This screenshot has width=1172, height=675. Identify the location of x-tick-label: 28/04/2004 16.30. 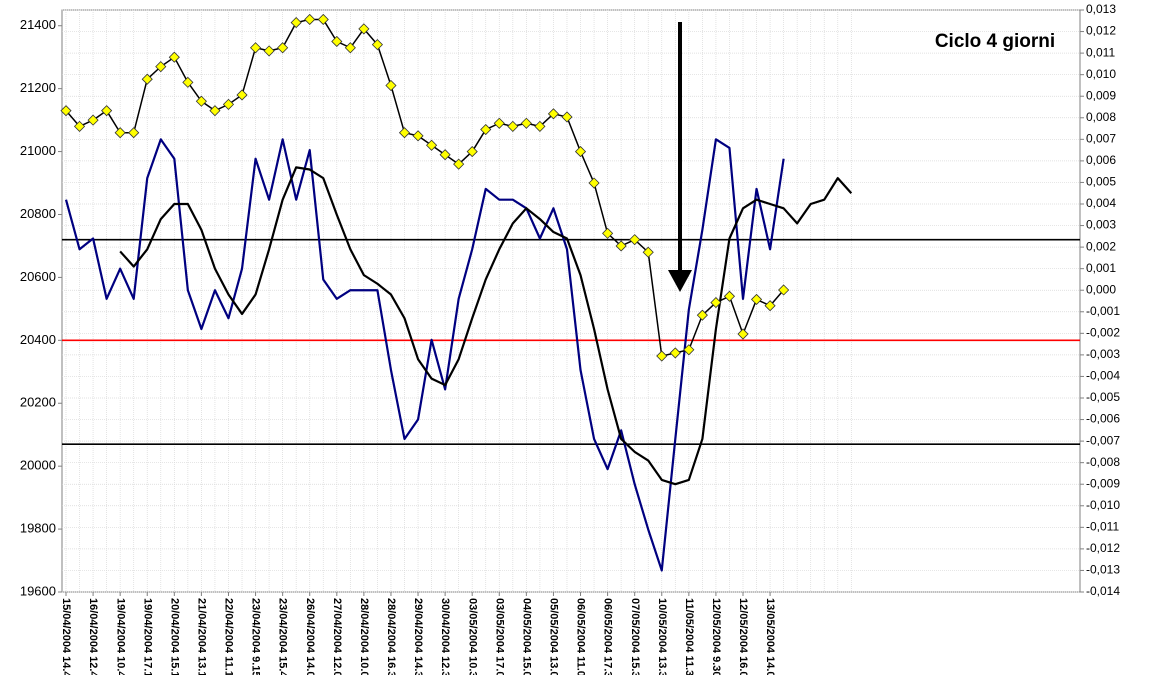
(391, 636).